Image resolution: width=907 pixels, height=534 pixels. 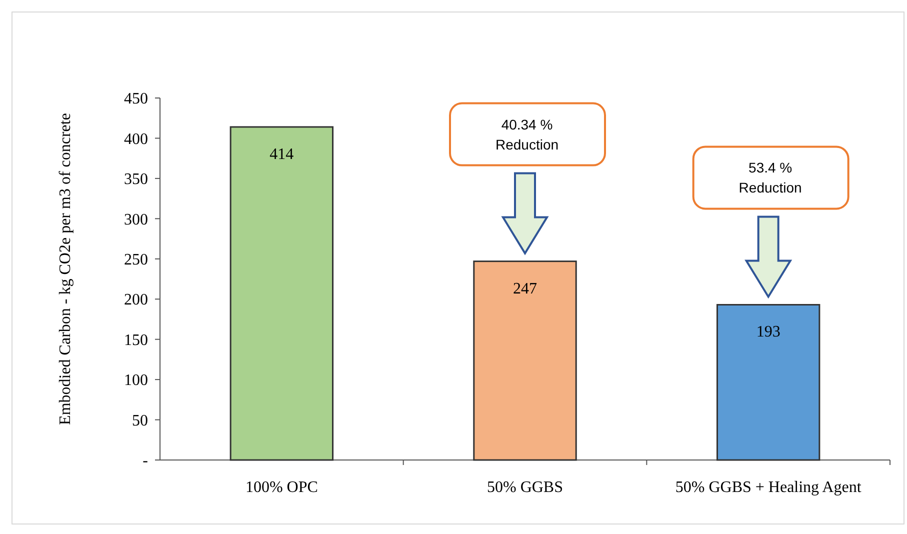 What do you see at coordinates (768, 487) in the screenshot?
I see `x-tick-label: 50% GGBS + Healing Agent` at bounding box center [768, 487].